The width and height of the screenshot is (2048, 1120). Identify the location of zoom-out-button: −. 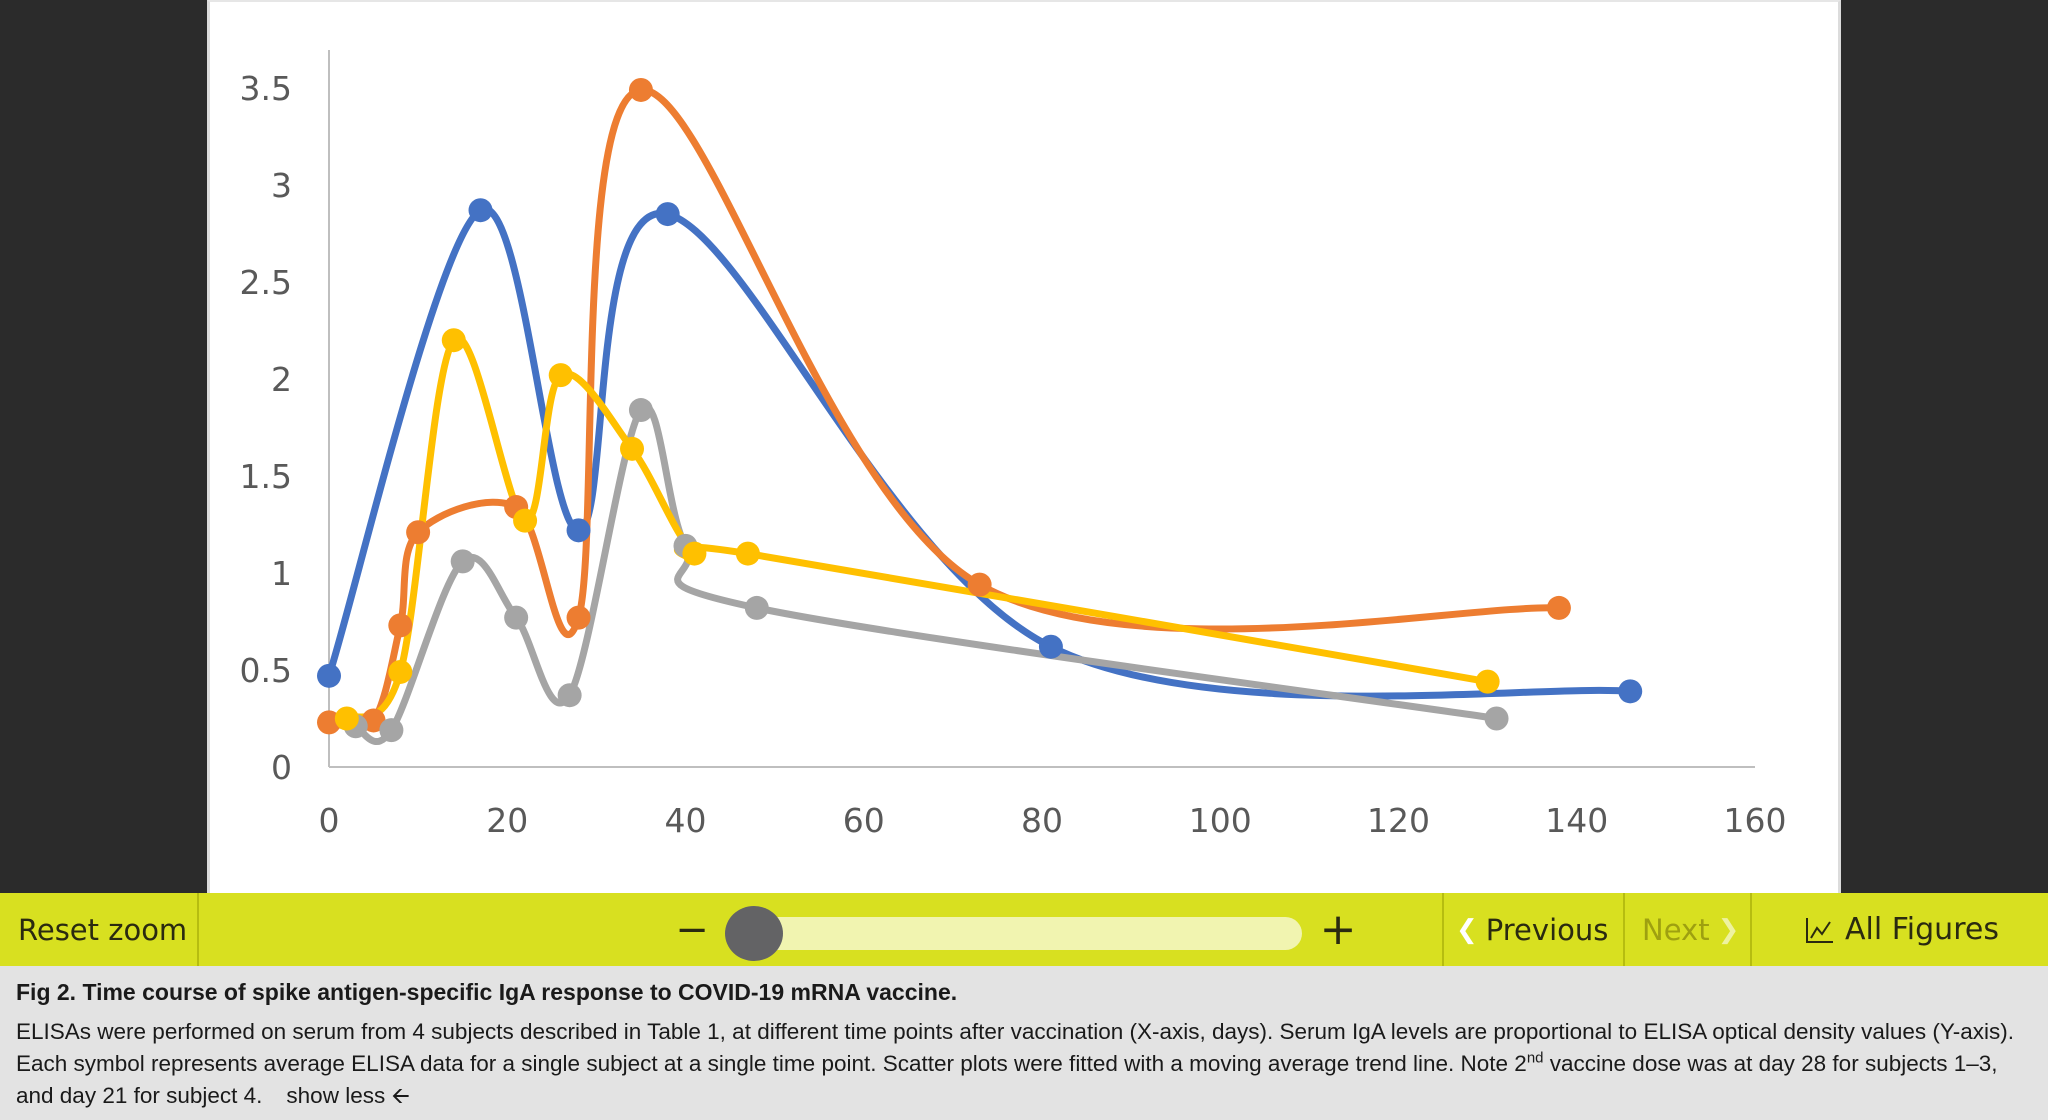
(692, 929).